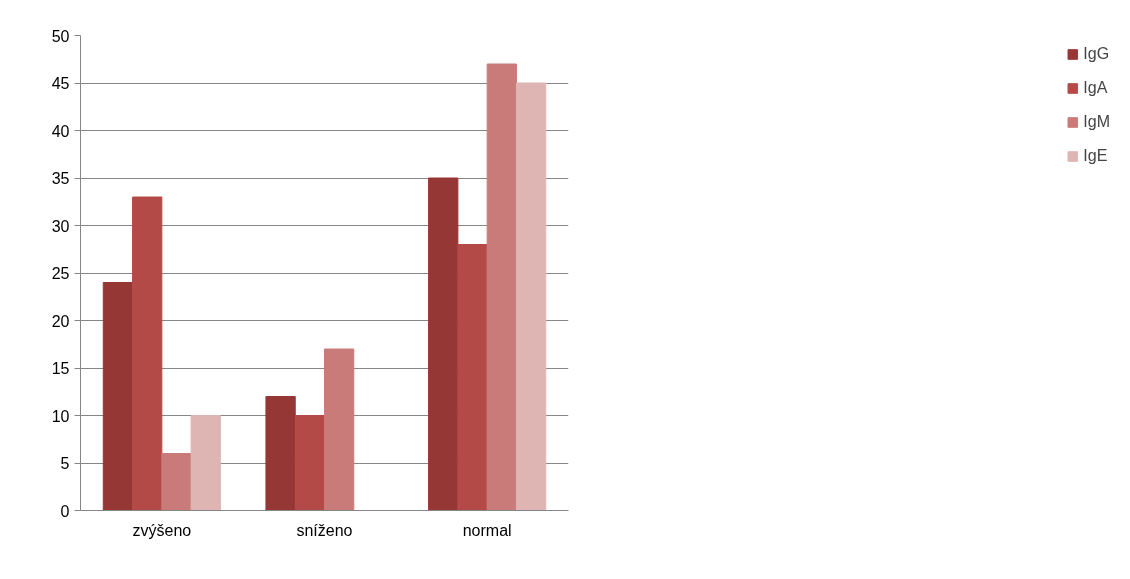  Describe the element at coordinates (60, 273) in the screenshot. I see `y-tick-label: 25` at that location.